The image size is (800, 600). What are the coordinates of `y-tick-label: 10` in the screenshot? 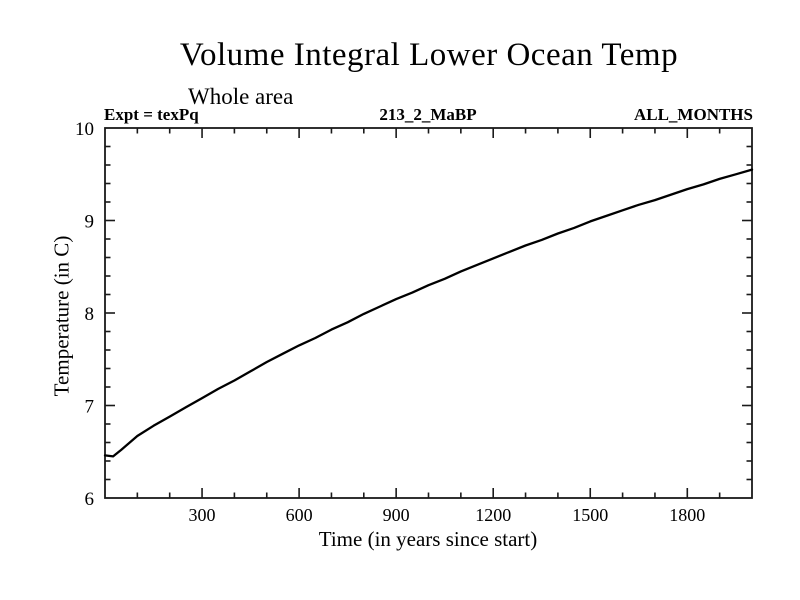 It's located at (84, 129).